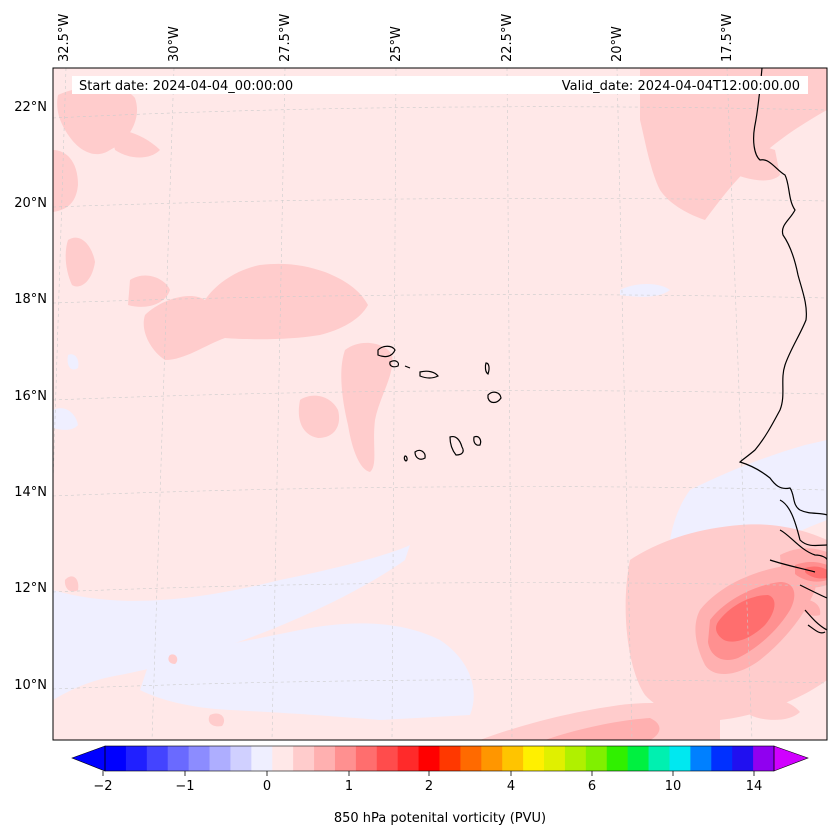  I want to click on colorbar-frame, so click(439, 758).